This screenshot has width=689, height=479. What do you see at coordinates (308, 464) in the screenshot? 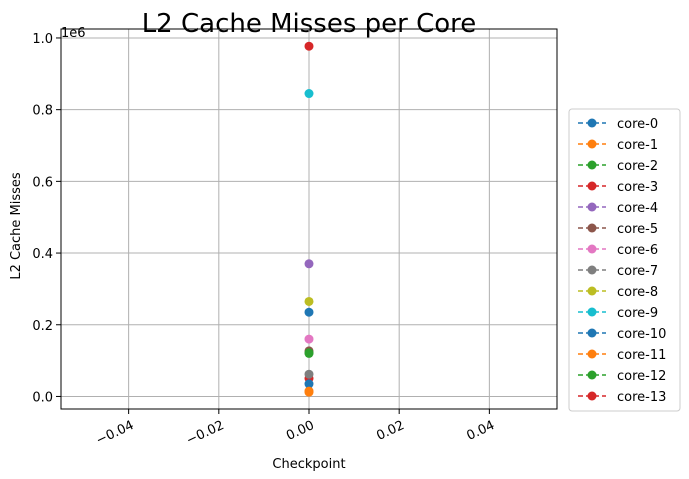
I see `x-axis-label: Checkpoint` at bounding box center [308, 464].